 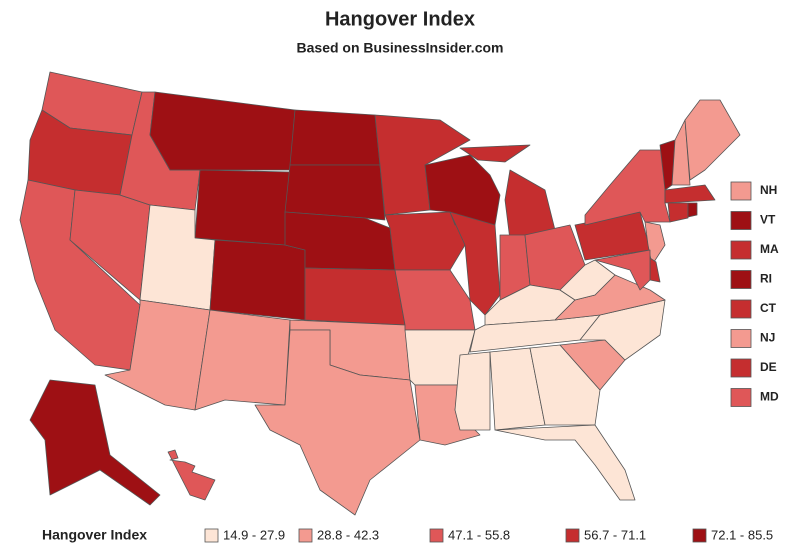 I want to click on legend-label: 47.1 - 55.8, so click(x=479, y=534).